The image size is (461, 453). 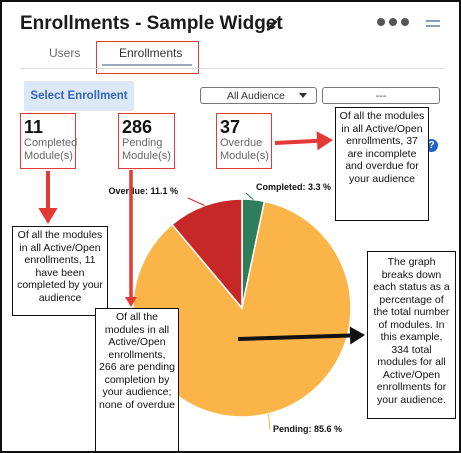 What do you see at coordinates (269, 422) in the screenshot?
I see `pie-leader-pending` at bounding box center [269, 422].